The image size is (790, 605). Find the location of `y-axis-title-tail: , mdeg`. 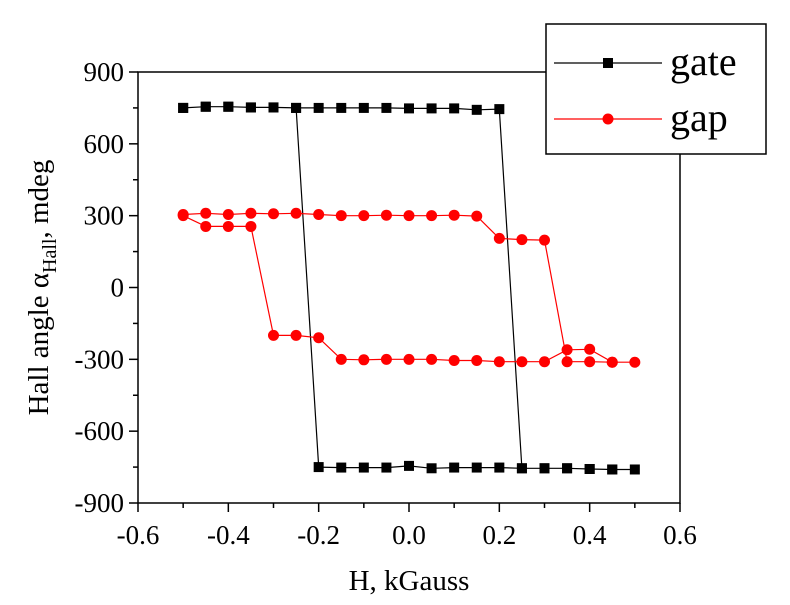

y-axis-title-tail: , mdeg is located at coordinates (39, 199).